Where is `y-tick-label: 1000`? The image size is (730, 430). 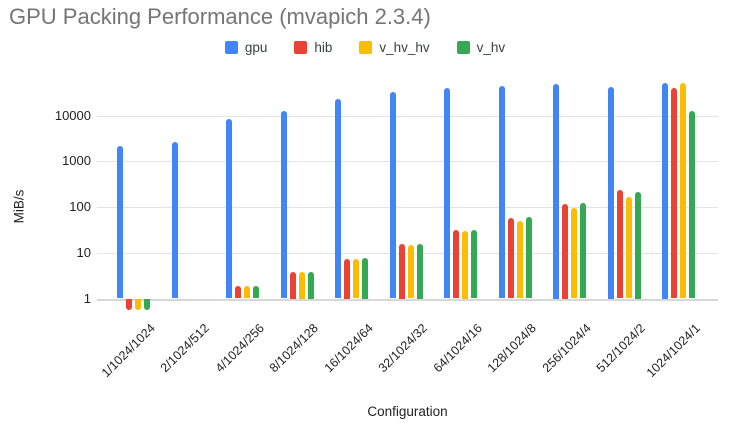 y-tick-label: 1000 is located at coordinates (76, 161).